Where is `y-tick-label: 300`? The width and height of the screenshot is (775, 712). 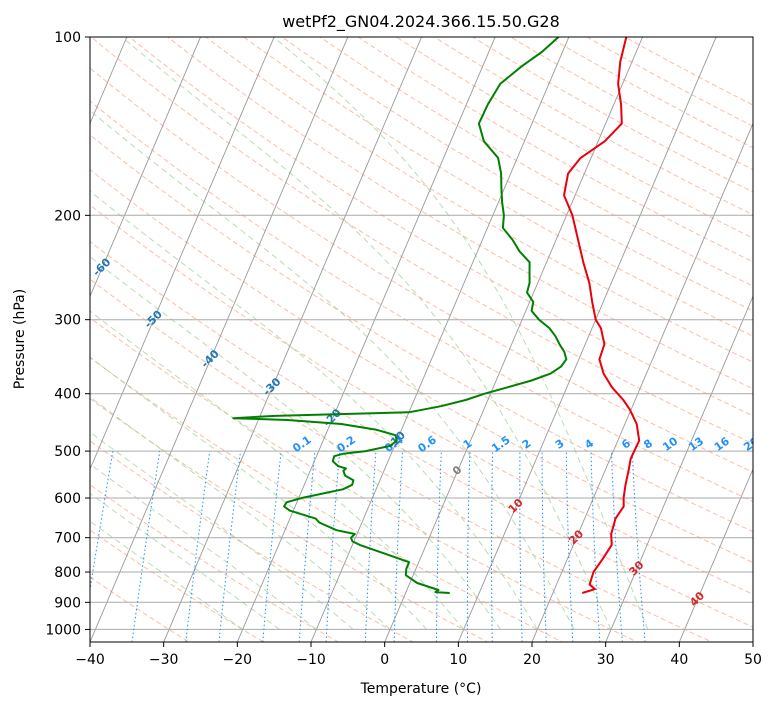 y-tick-label: 300 is located at coordinates (67, 321).